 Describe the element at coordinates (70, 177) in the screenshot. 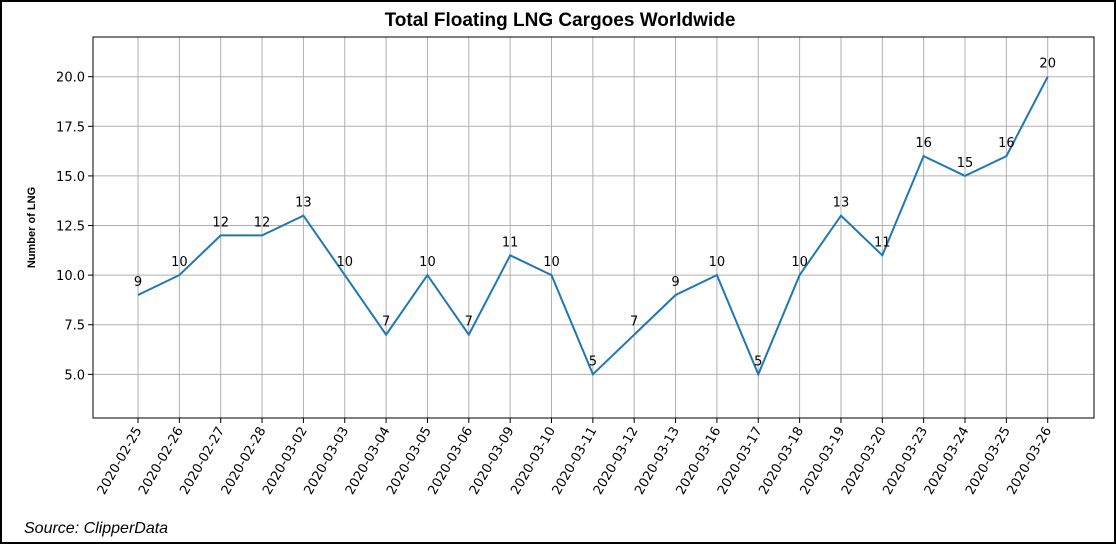

I see `y-tick-label: 15.0` at that location.